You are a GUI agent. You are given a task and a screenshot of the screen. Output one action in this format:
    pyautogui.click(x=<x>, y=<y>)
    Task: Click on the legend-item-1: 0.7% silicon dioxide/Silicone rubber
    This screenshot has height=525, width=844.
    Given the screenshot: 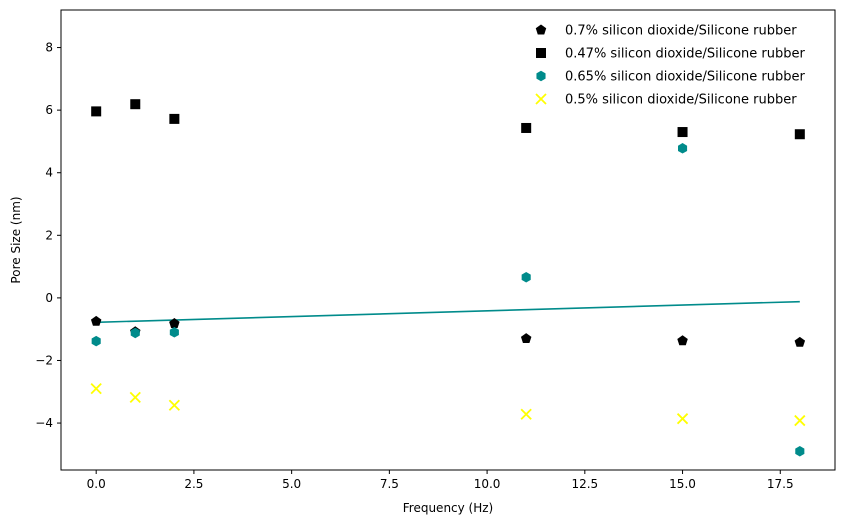 What is the action you would take?
    pyautogui.click(x=666, y=31)
    